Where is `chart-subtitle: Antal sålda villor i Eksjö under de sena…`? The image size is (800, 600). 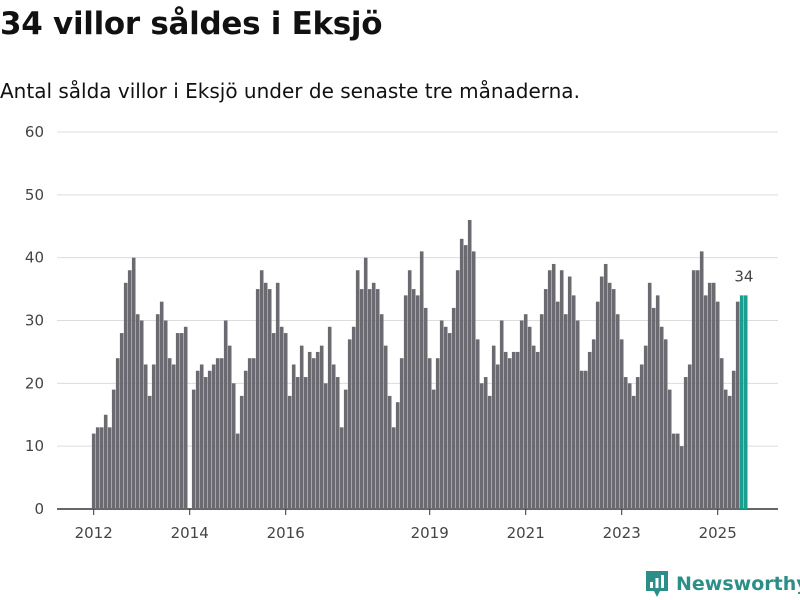
chart-subtitle: Antal sålda villor i Eksjö under de sena… is located at coordinates (290, 91).